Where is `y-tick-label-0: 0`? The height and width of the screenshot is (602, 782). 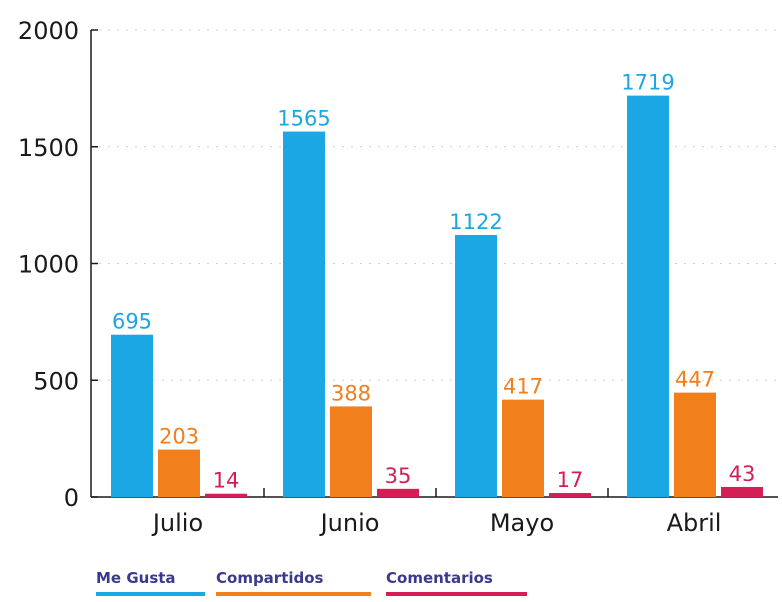 y-tick-label-0: 0 is located at coordinates (71, 498).